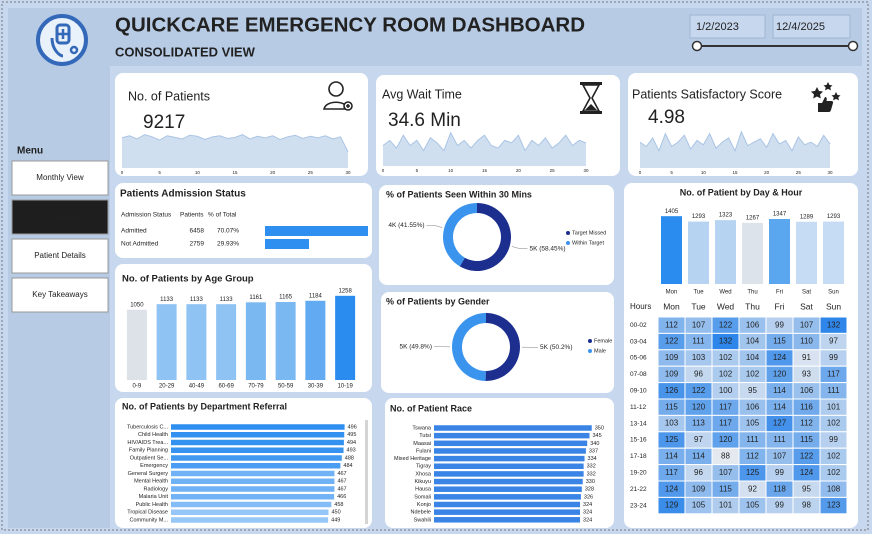 The image size is (872, 534). I want to click on date-start-box, so click(727, 26).